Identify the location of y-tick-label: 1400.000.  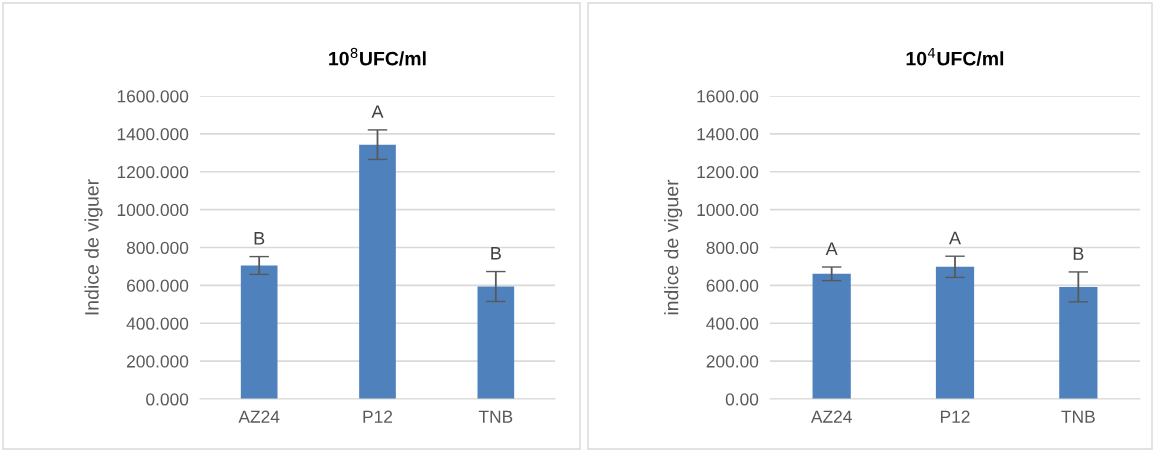
(153, 134).